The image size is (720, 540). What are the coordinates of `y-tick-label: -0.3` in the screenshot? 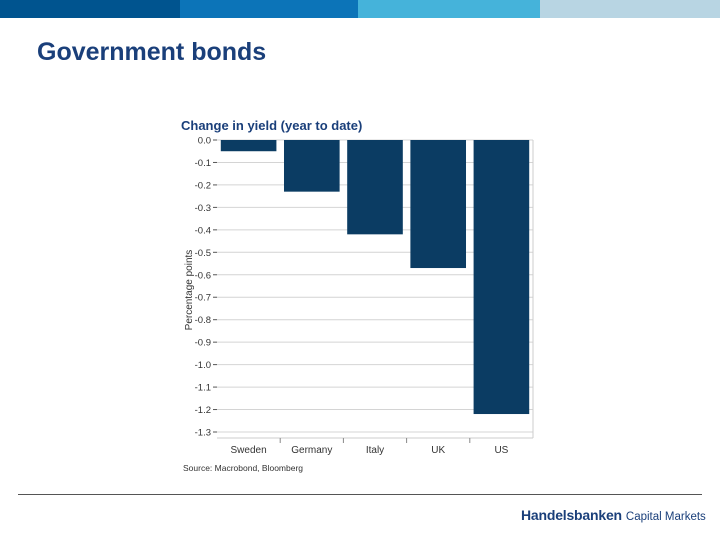 It's located at (203, 208).